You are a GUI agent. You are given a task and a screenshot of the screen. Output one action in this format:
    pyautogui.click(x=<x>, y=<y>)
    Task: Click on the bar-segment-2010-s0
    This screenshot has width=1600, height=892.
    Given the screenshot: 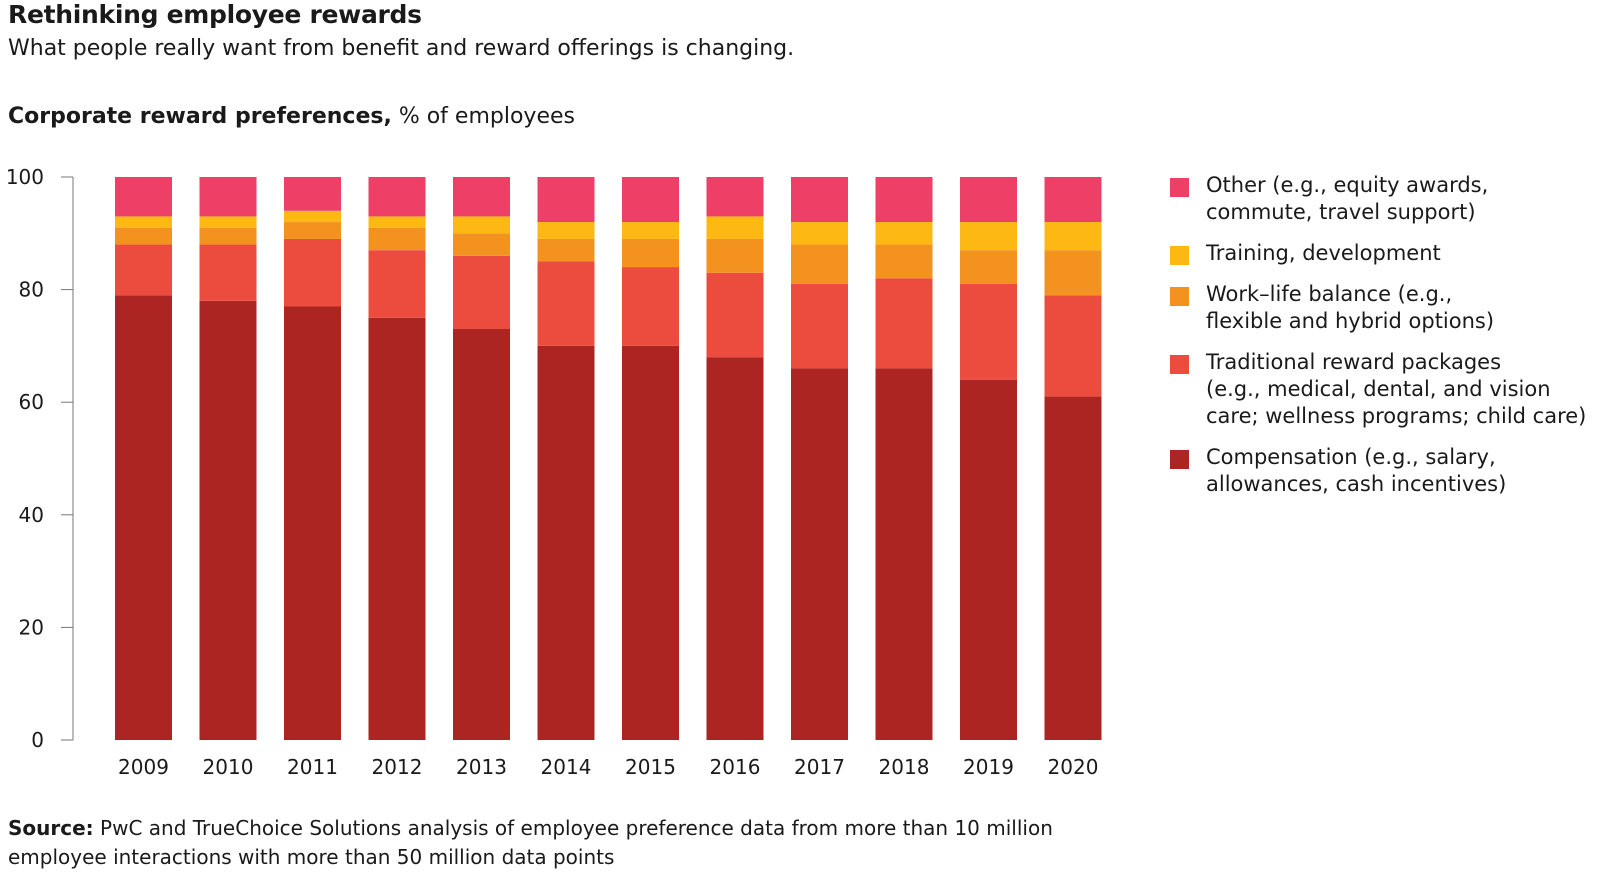 What is the action you would take?
    pyautogui.click(x=228, y=520)
    